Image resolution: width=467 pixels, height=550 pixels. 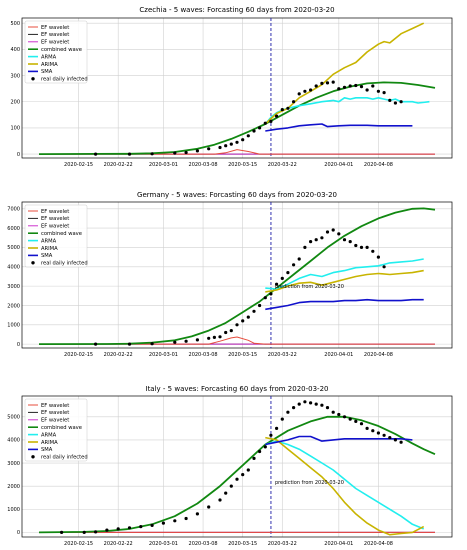 What do you see at coordinates (163, 165) in the screenshot?
I see `x-tick-label: 2020-03-01` at bounding box center [163, 165].